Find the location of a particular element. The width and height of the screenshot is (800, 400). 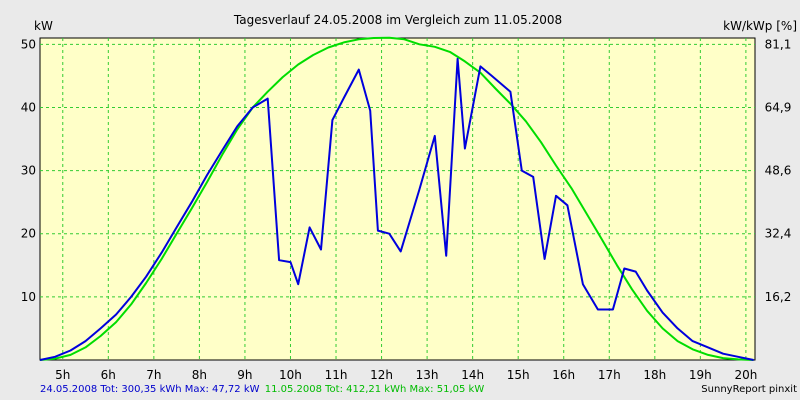

legend-series-11-05-2008: 11.05.2008 Tot: 412,21 kWh Max: 51,05 kW is located at coordinates (375, 389).